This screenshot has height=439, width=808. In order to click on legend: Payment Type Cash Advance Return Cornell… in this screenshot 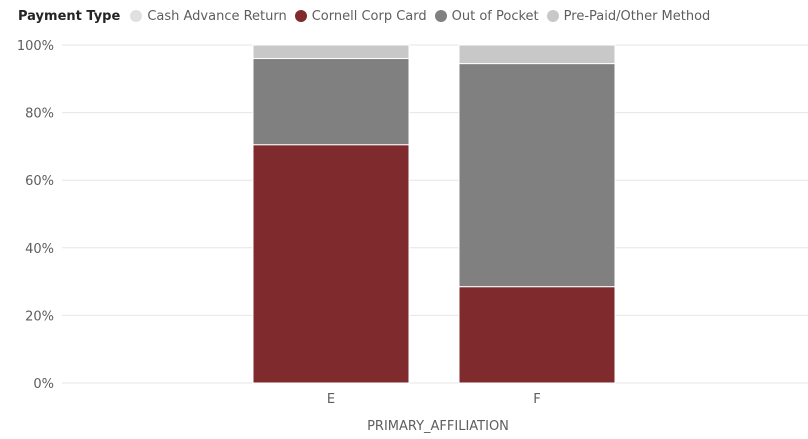, I will do `click(368, 16)`.